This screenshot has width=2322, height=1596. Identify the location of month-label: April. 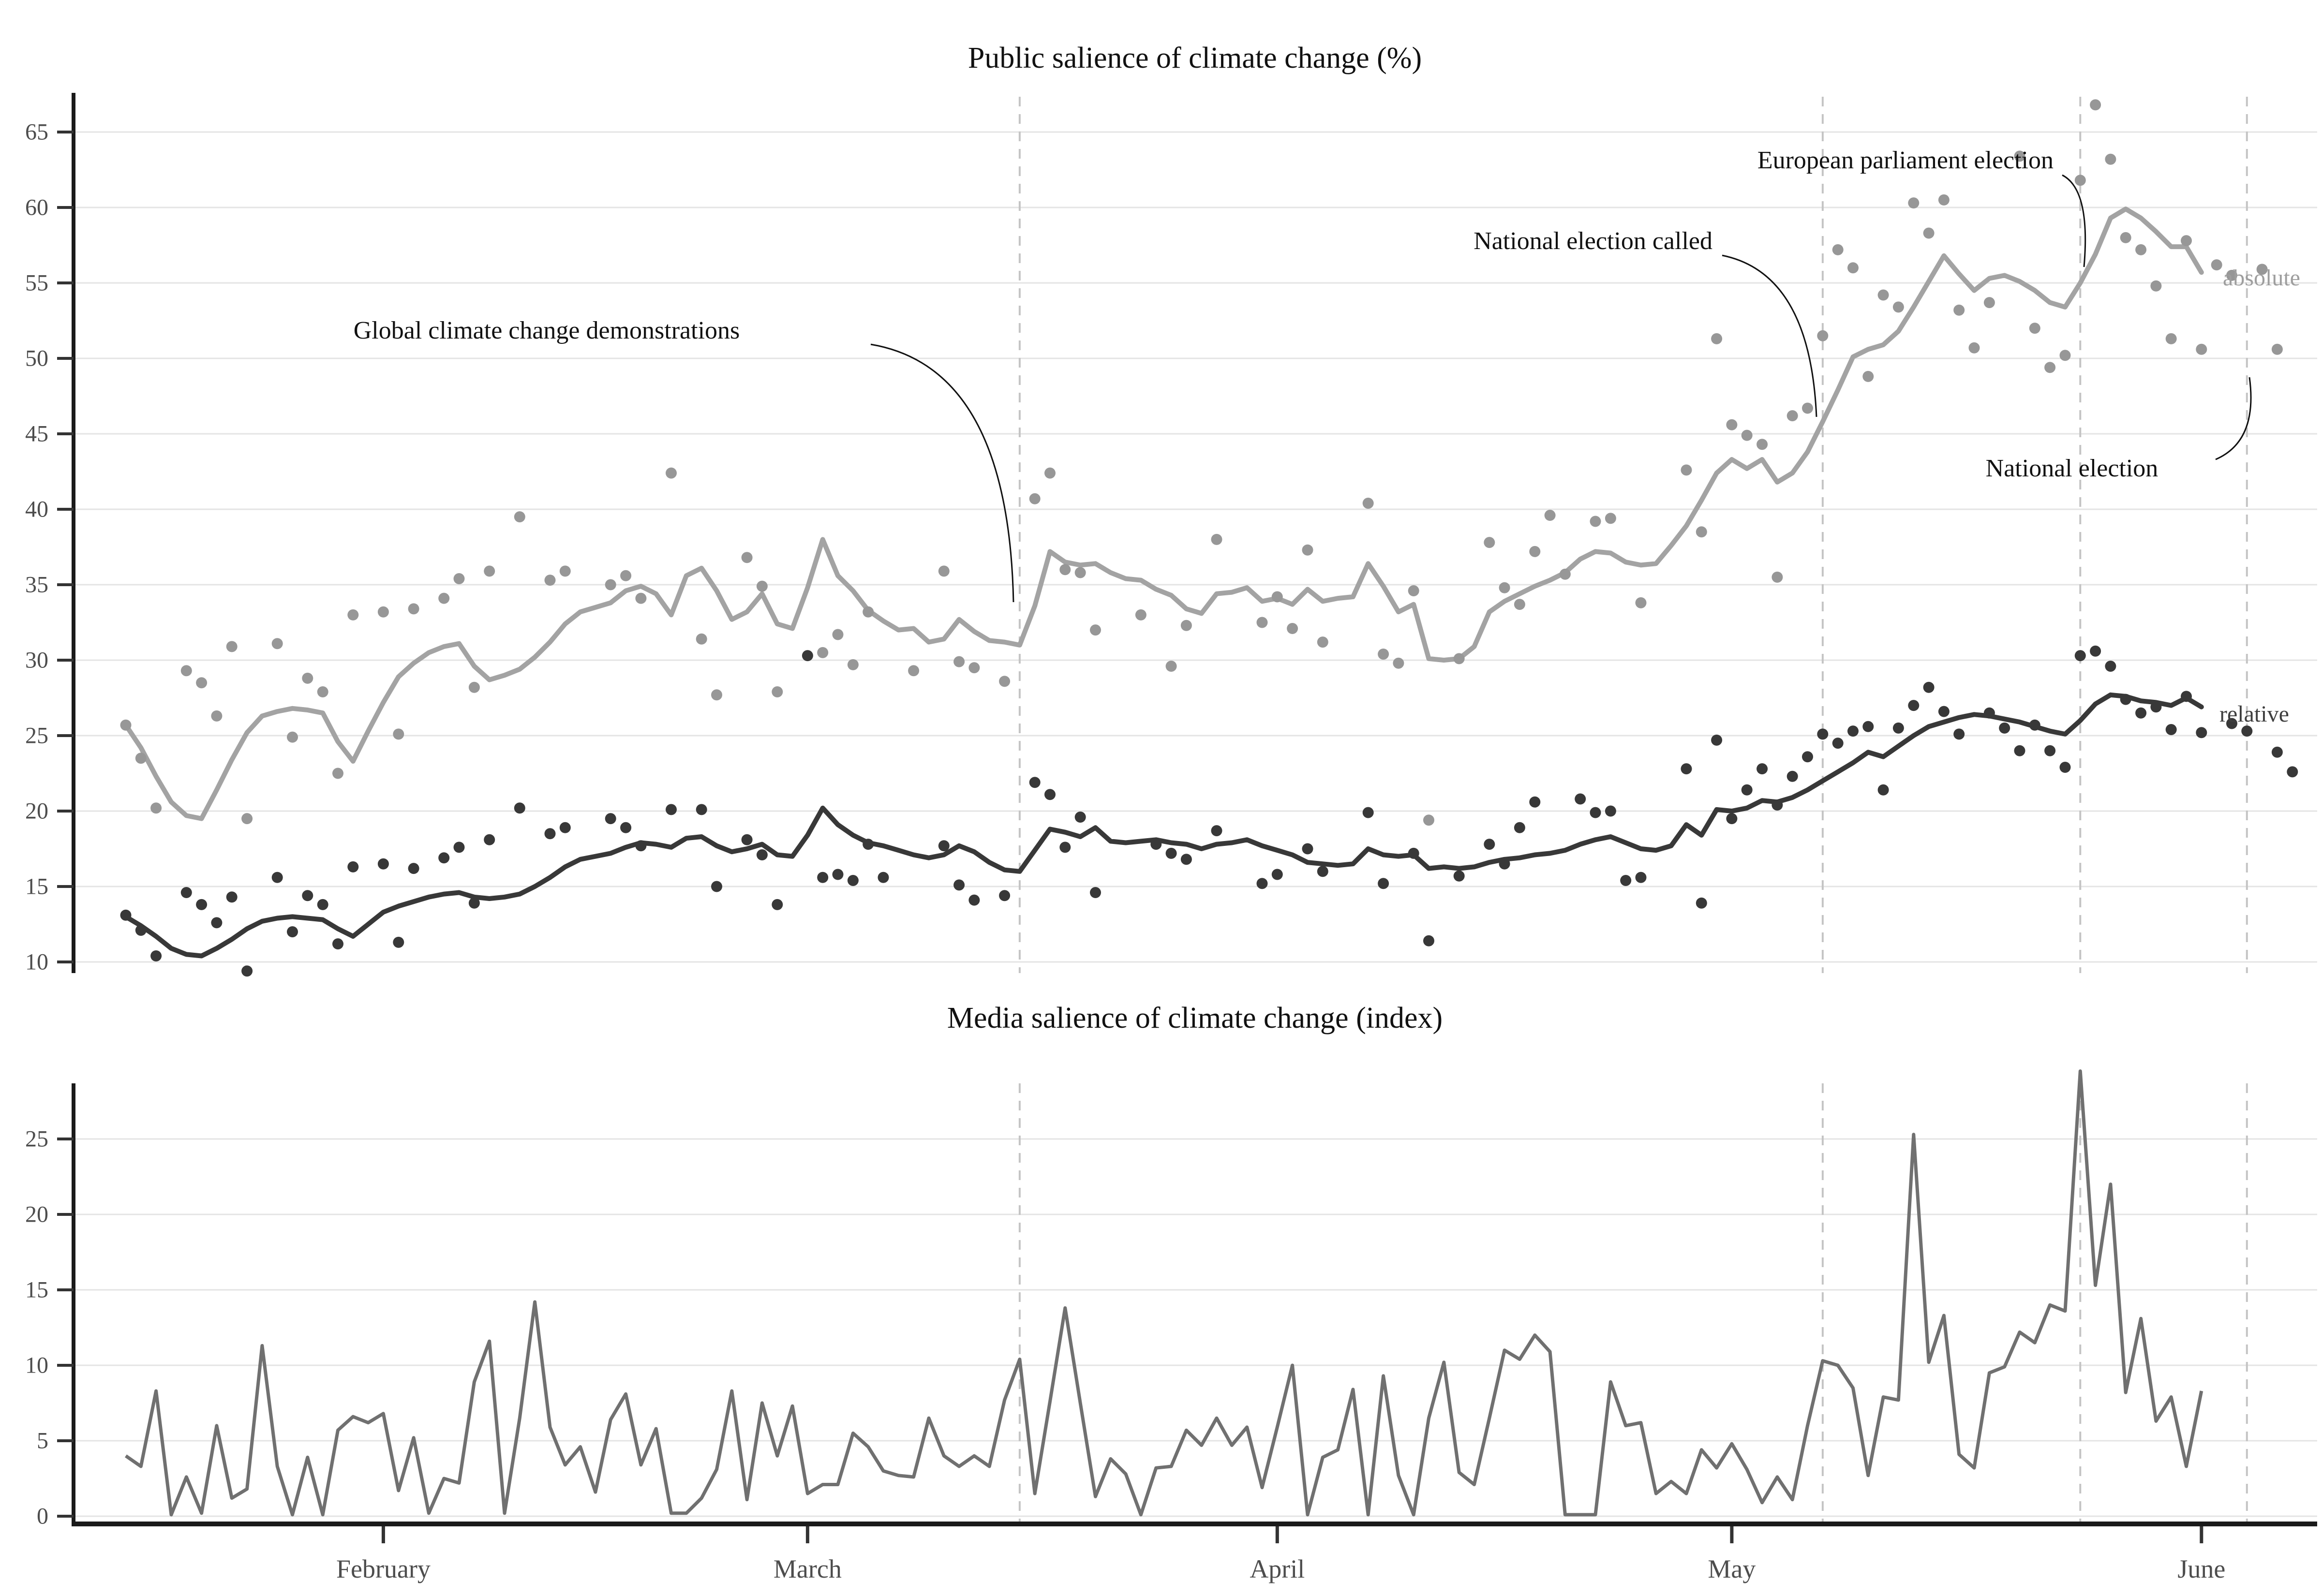
(1277, 1568).